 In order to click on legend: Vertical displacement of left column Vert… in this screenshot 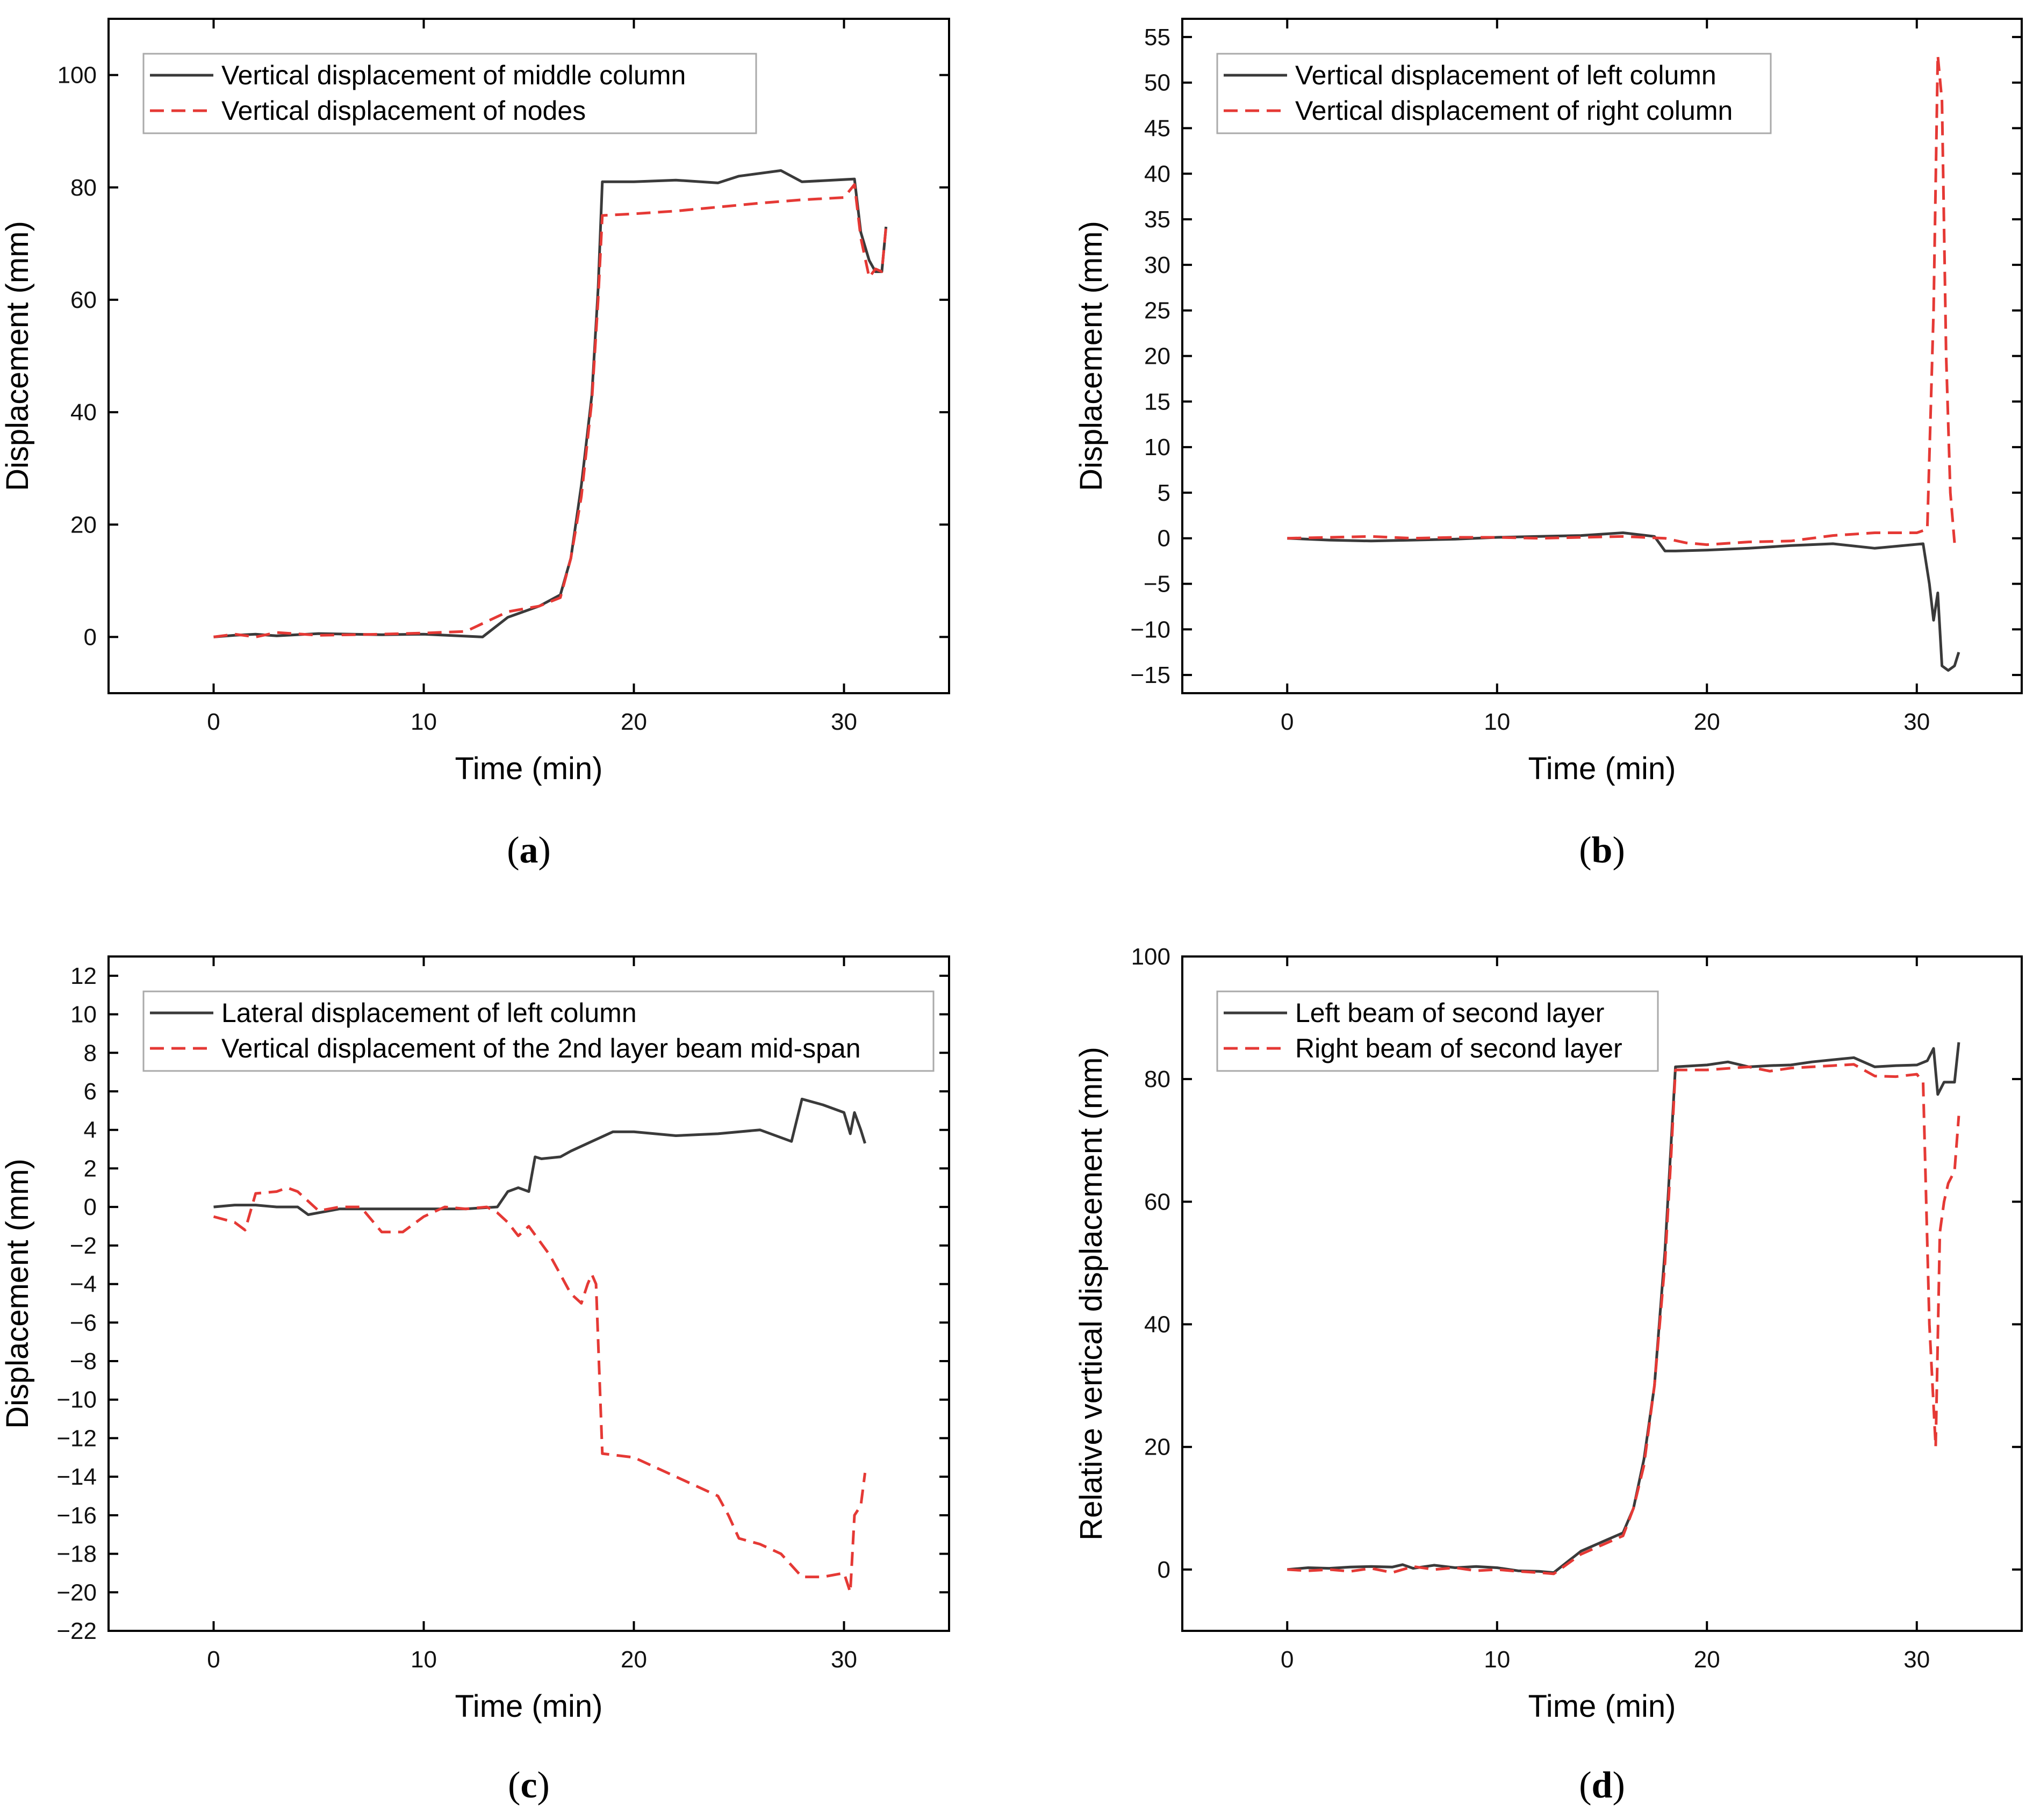, I will do `click(1494, 93)`.